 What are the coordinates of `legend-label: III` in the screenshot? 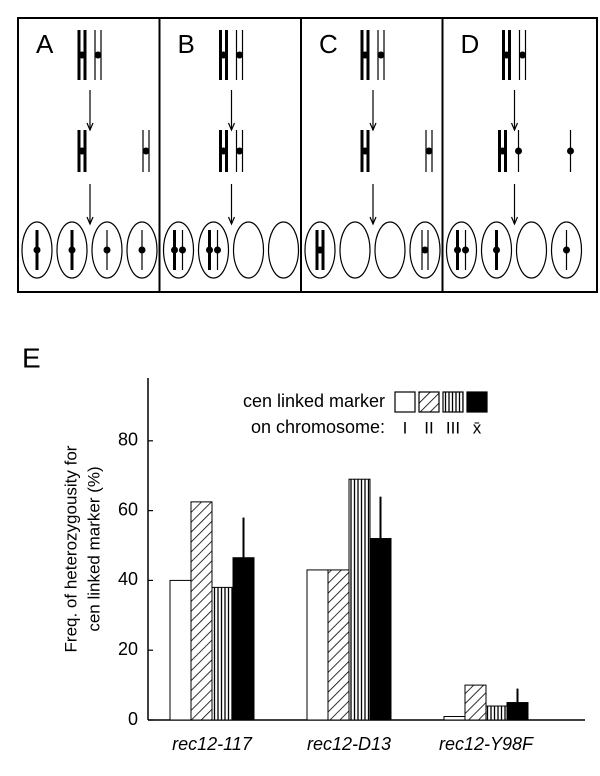 It's located at (453, 427).